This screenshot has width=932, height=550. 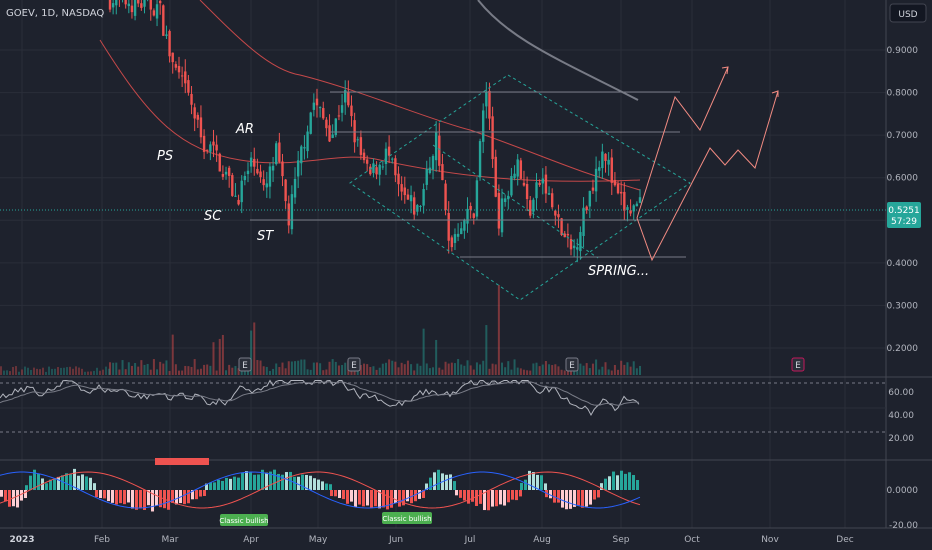 I want to click on oscillator-signal-blue, so click(x=320, y=490).